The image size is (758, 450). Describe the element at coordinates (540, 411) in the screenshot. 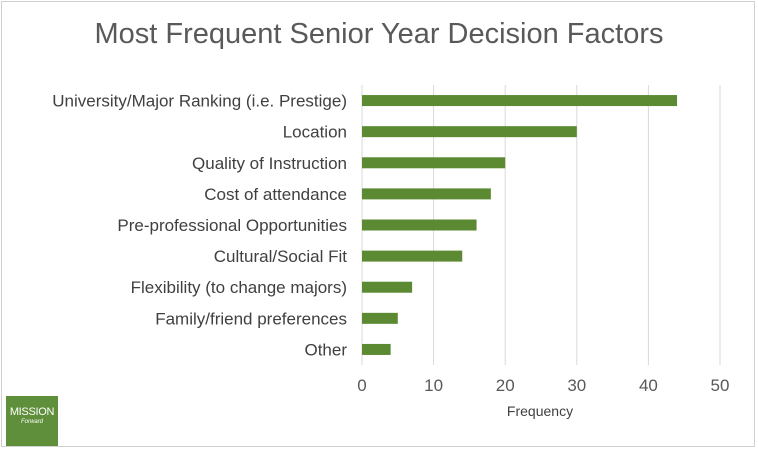

I see `x-axis-title: Frequency` at that location.